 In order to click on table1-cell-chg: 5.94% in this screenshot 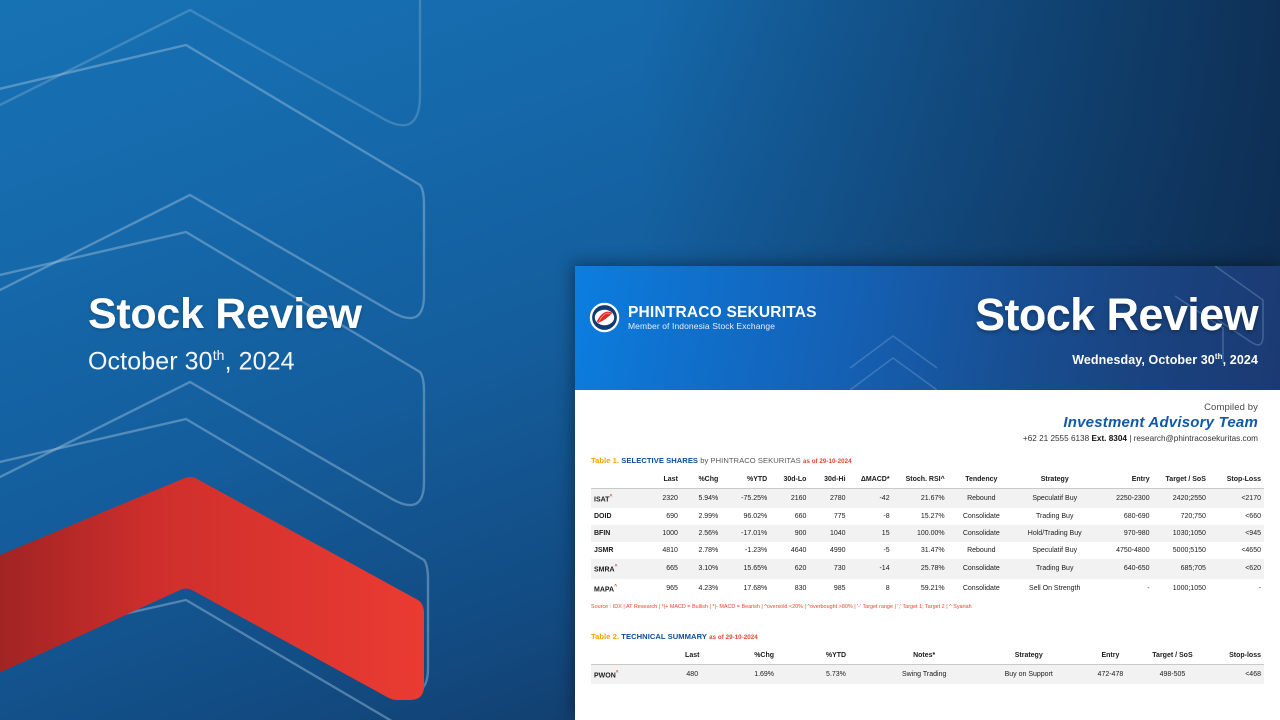, I will do `click(708, 499)`.